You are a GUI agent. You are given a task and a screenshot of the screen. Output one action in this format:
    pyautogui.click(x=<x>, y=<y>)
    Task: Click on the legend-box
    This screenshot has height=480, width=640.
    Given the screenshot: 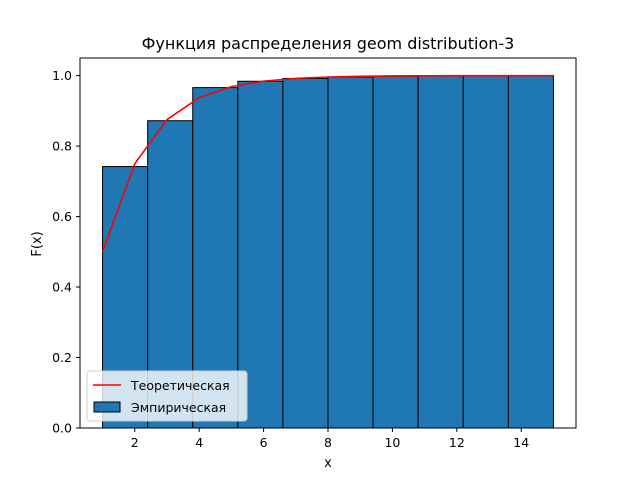 What is the action you would take?
    pyautogui.click(x=167, y=396)
    